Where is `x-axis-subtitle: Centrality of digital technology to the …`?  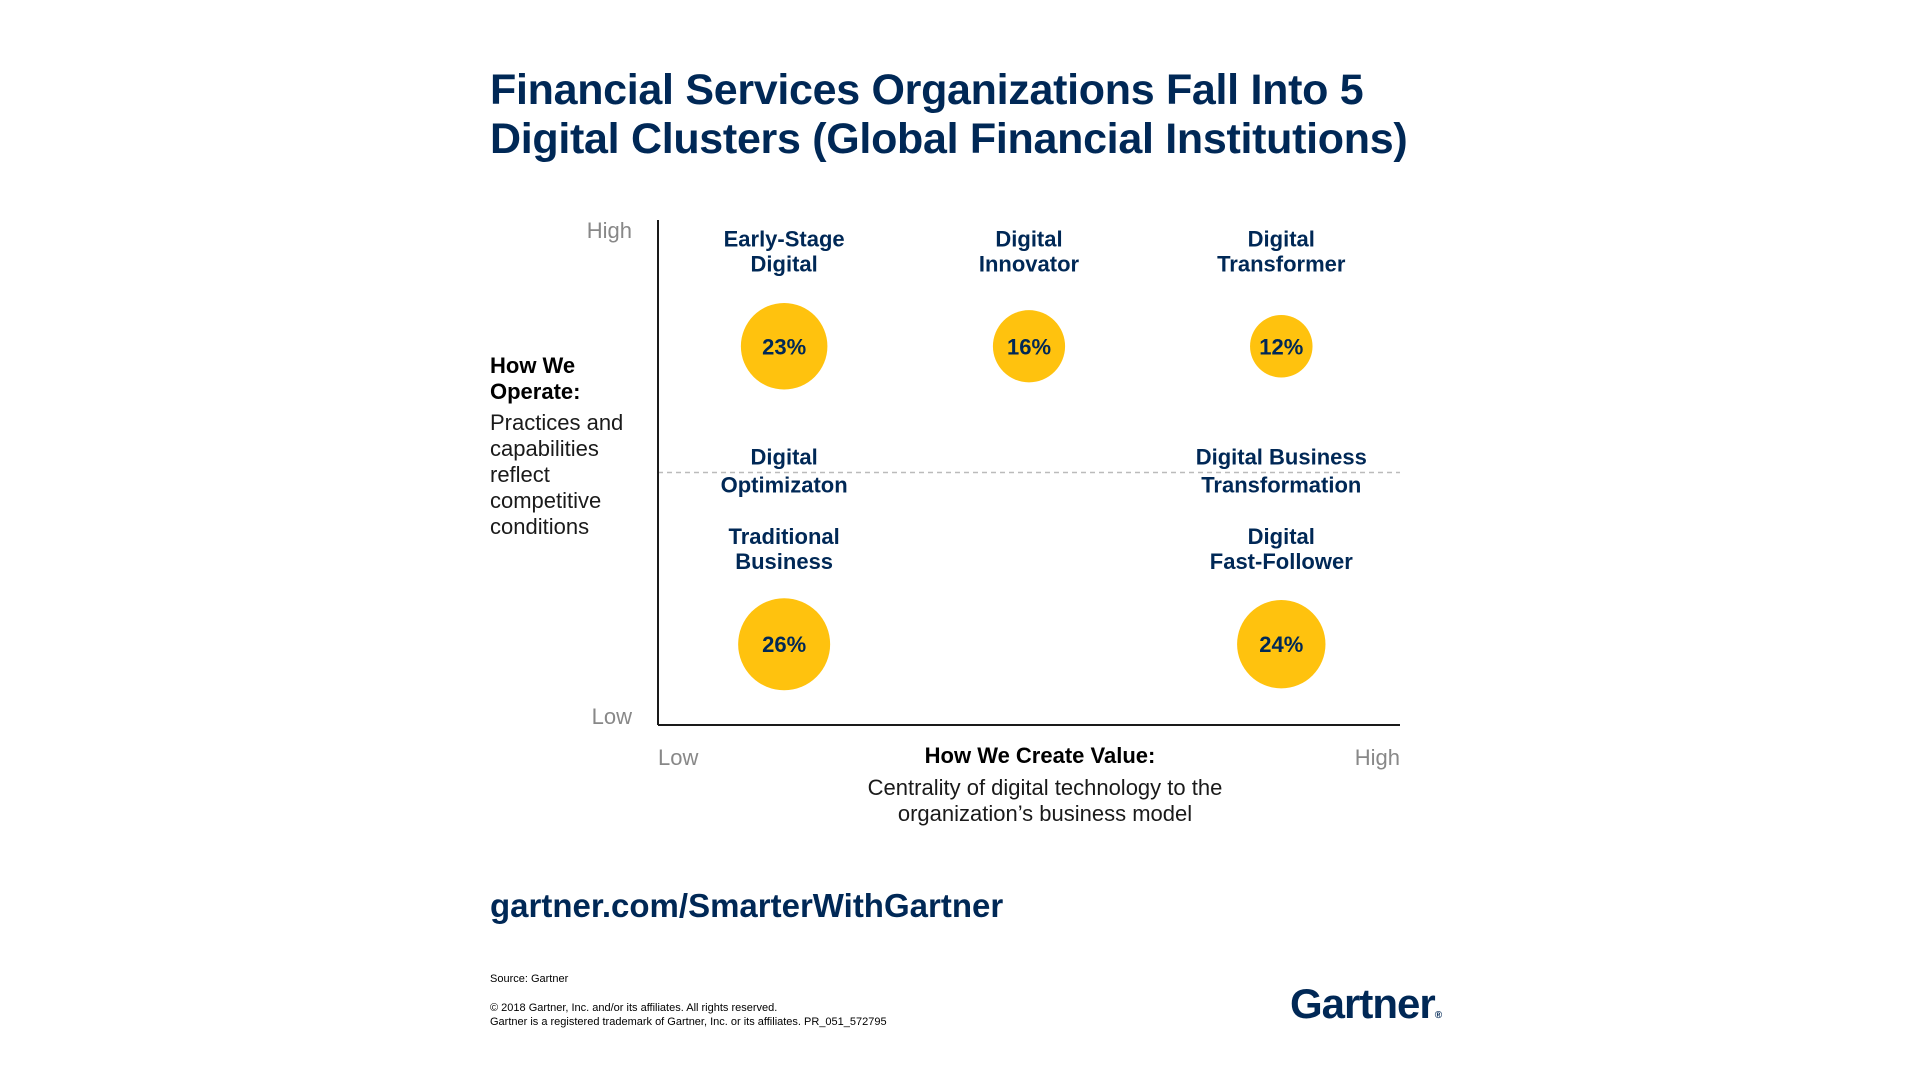
x-axis-subtitle: Centrality of digital technology to the … is located at coordinates (1045, 800).